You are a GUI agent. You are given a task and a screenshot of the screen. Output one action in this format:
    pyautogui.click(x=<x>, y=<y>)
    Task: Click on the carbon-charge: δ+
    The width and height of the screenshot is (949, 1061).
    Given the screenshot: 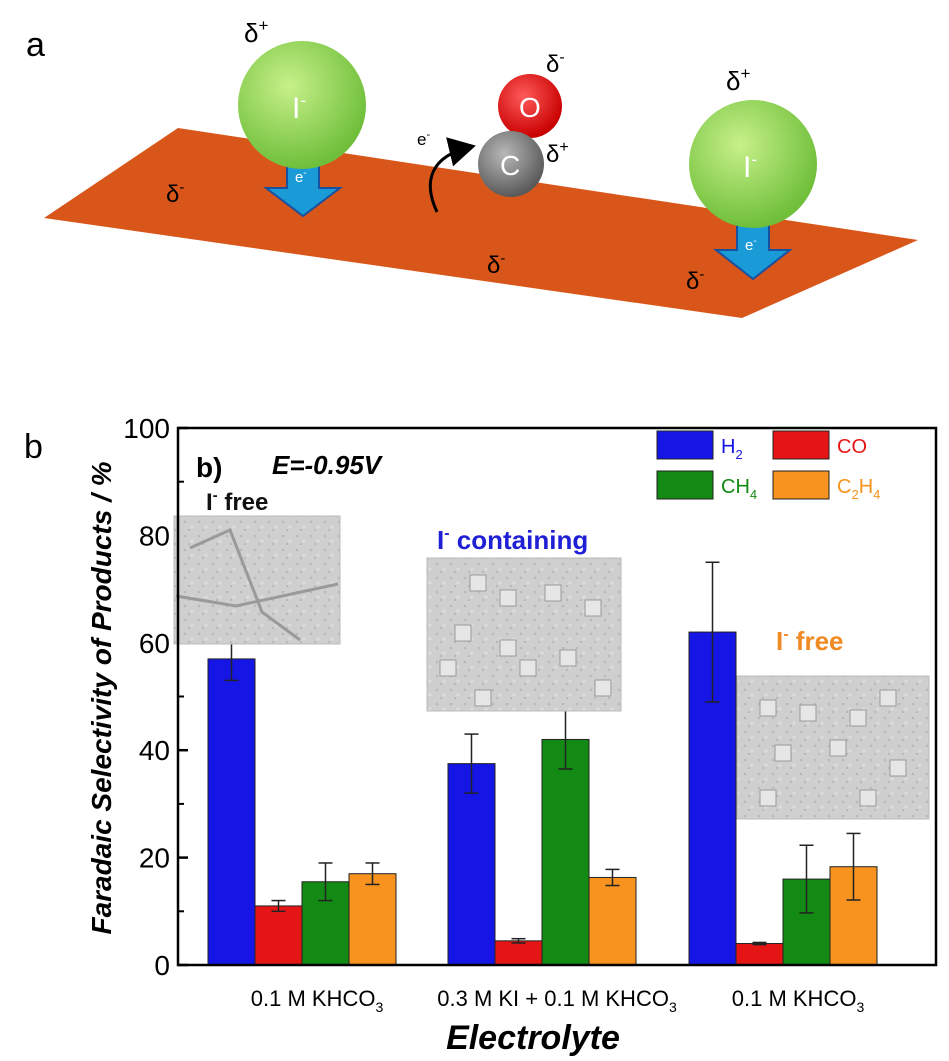 What is the action you would take?
    pyautogui.click(x=557, y=153)
    